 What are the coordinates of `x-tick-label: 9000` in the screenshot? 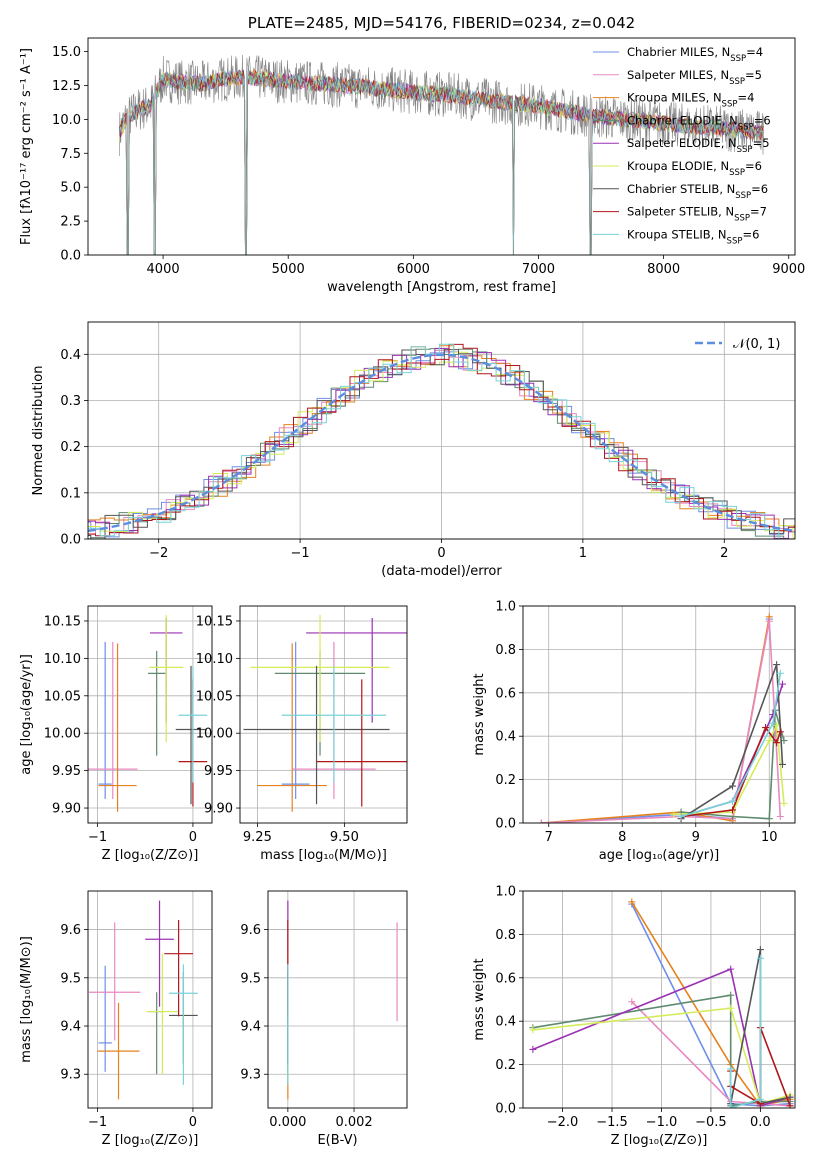 It's located at (788, 269).